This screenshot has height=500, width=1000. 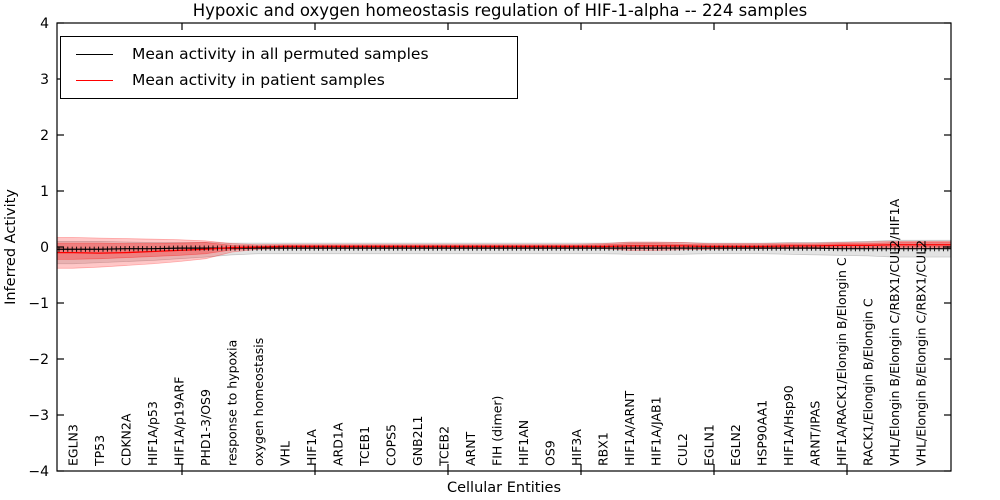 I want to click on x-tick-label: EGLN1, so click(x=709, y=445).